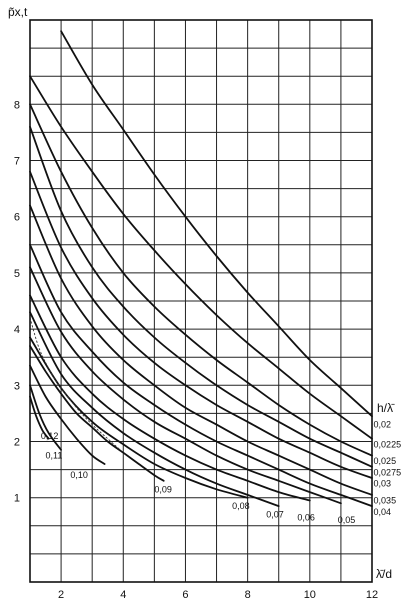  I want to click on curve-label: 0,09, so click(163, 489).